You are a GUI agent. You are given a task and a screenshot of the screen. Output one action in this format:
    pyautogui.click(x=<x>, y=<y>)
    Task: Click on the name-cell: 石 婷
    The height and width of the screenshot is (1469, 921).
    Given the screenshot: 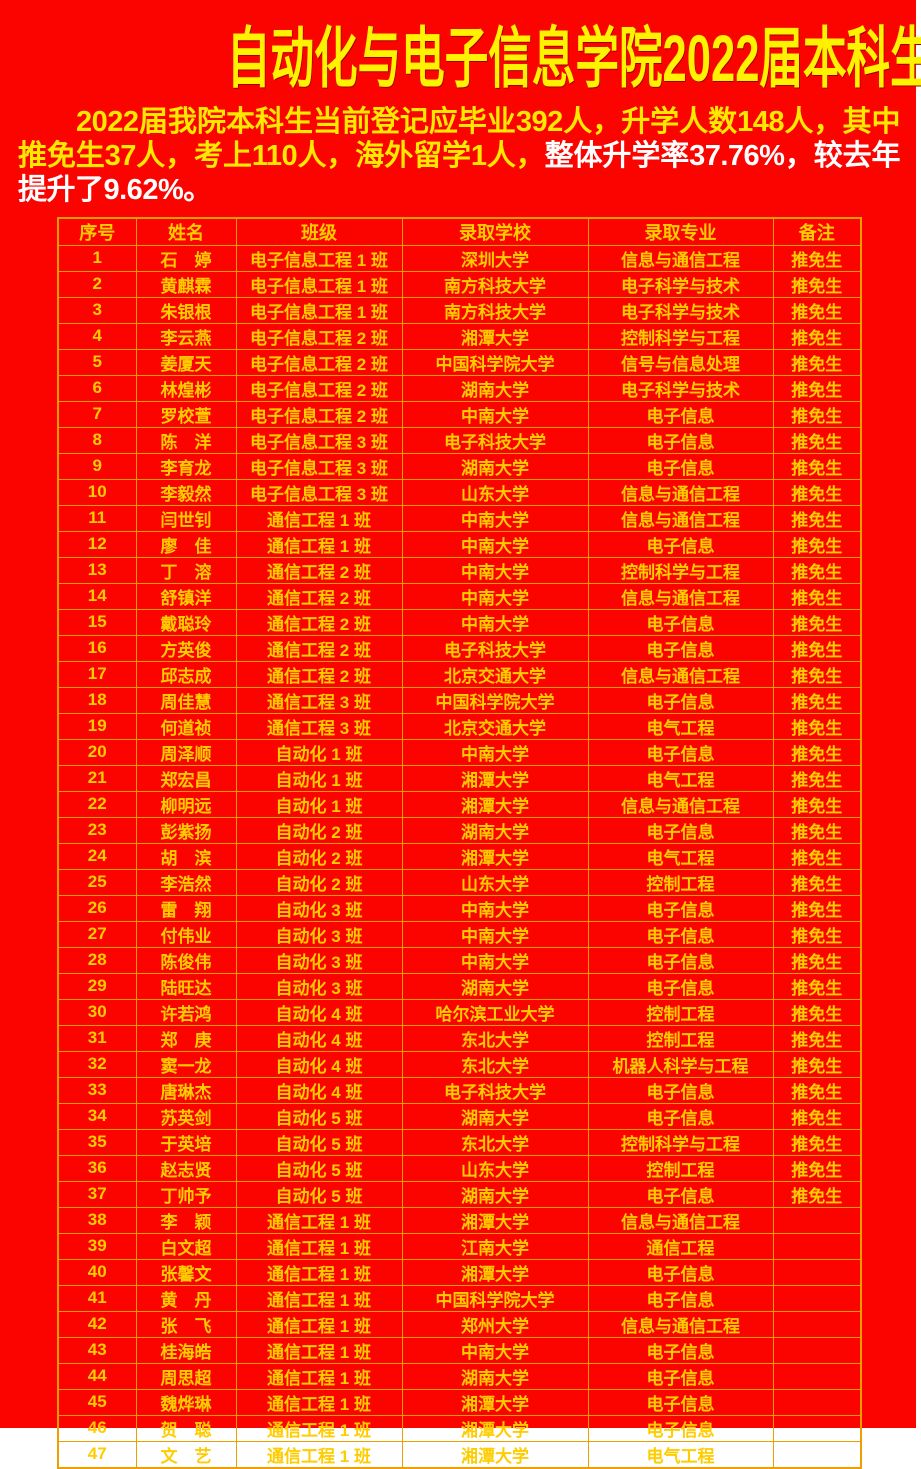 What is the action you would take?
    pyautogui.click(x=186, y=258)
    